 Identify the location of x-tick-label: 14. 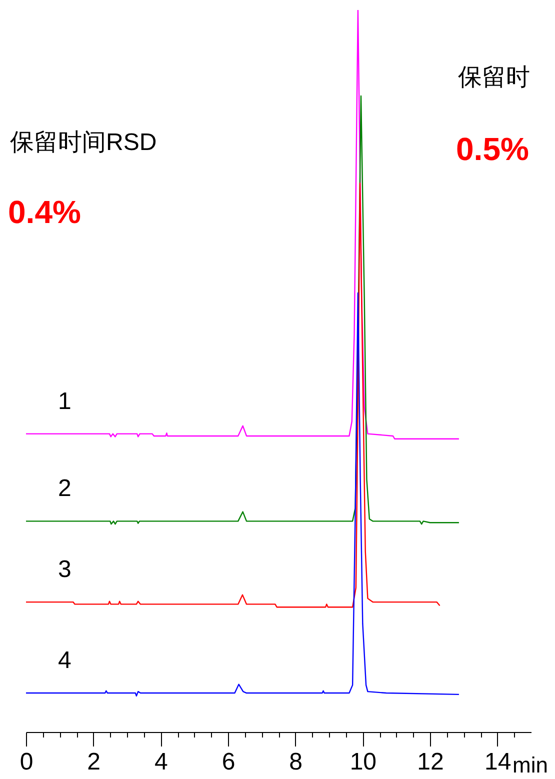
(498, 762).